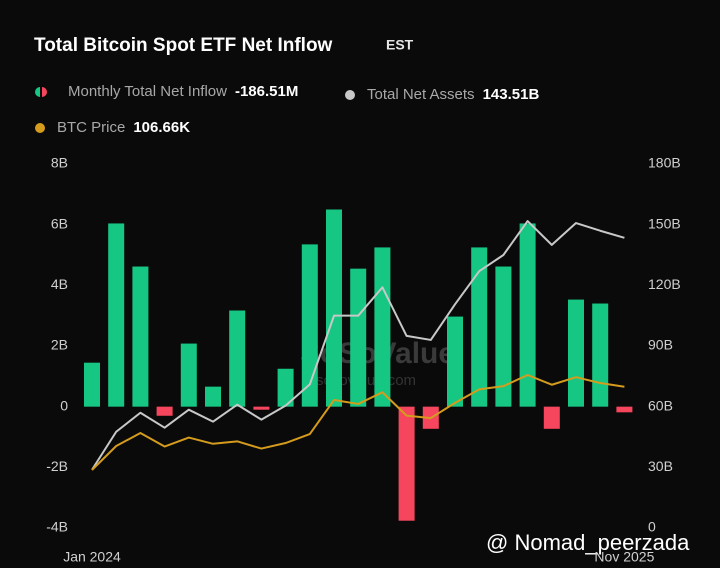  What do you see at coordinates (92, 557) in the screenshot?
I see `x-tick-label: Jan 2024` at bounding box center [92, 557].